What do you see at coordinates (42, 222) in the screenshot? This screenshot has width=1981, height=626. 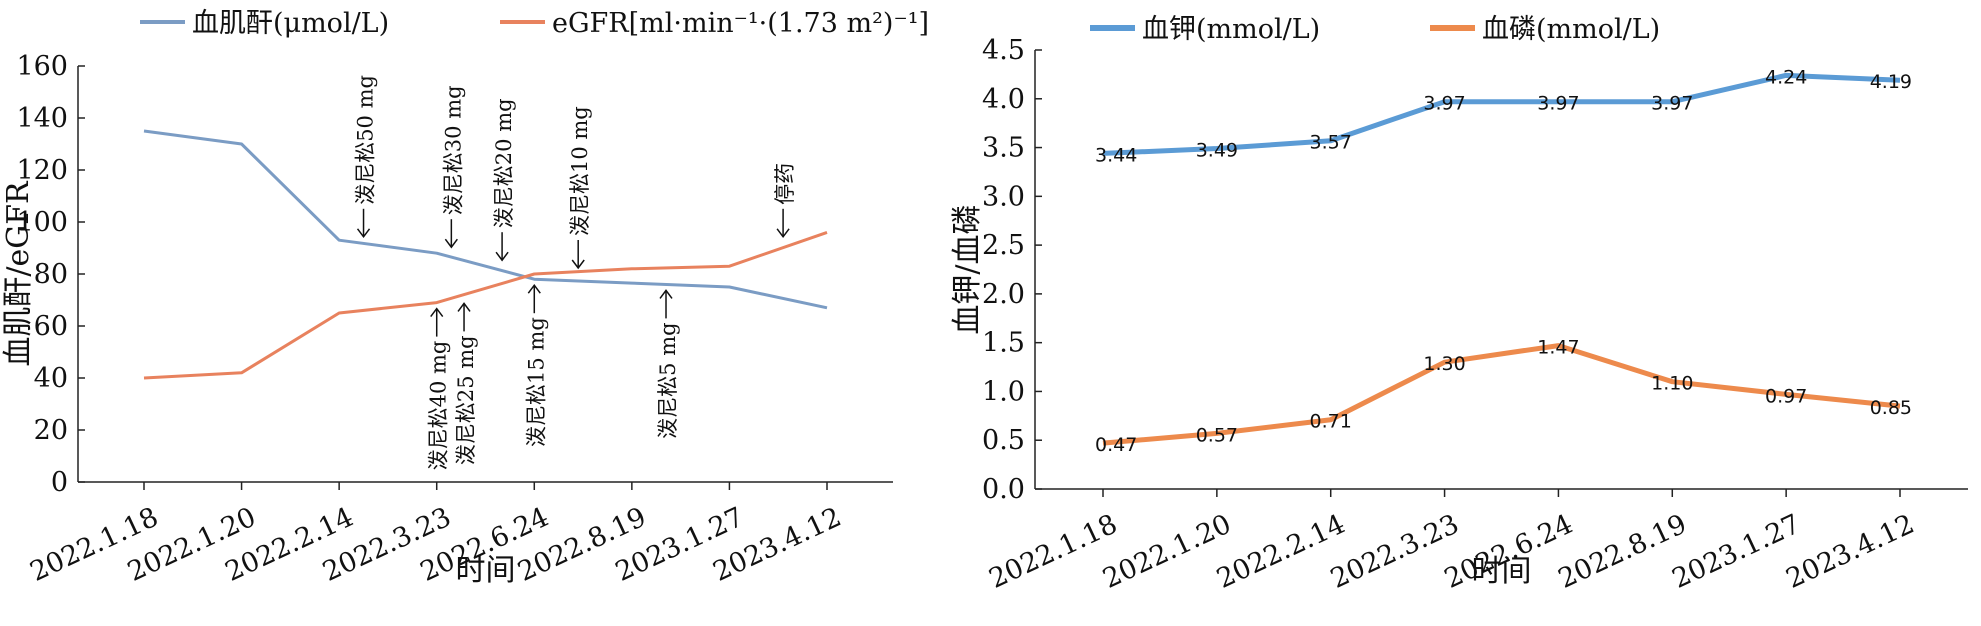 I see `y-tick-label: 100` at bounding box center [42, 222].